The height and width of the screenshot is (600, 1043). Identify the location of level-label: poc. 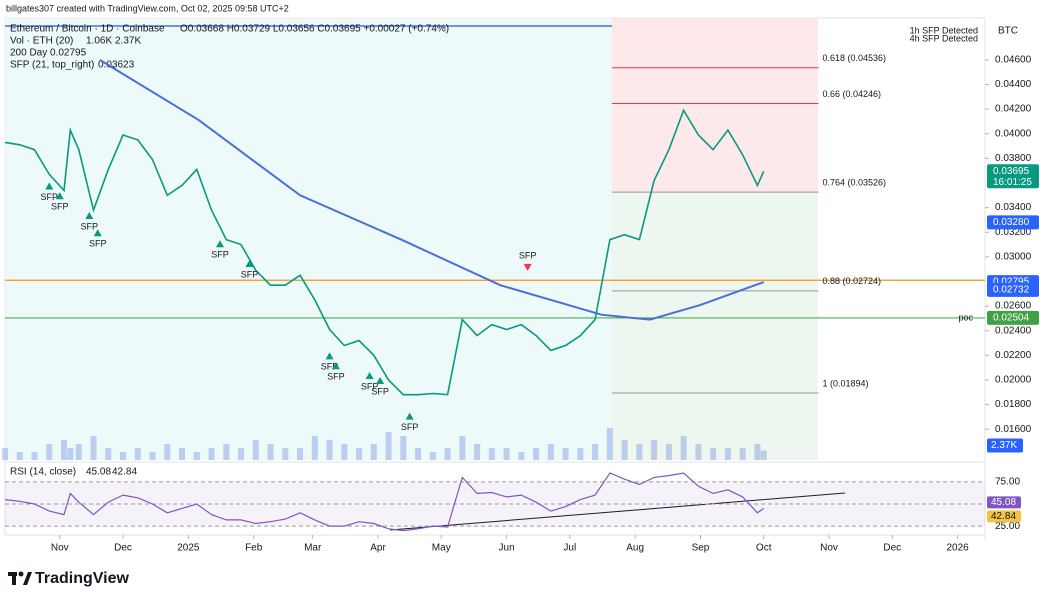
(965, 317).